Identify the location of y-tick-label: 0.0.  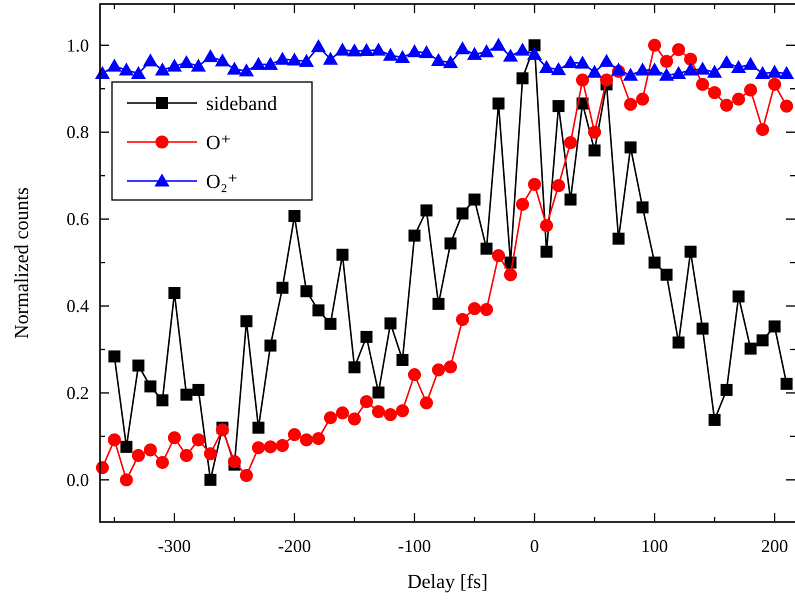
(77, 480).